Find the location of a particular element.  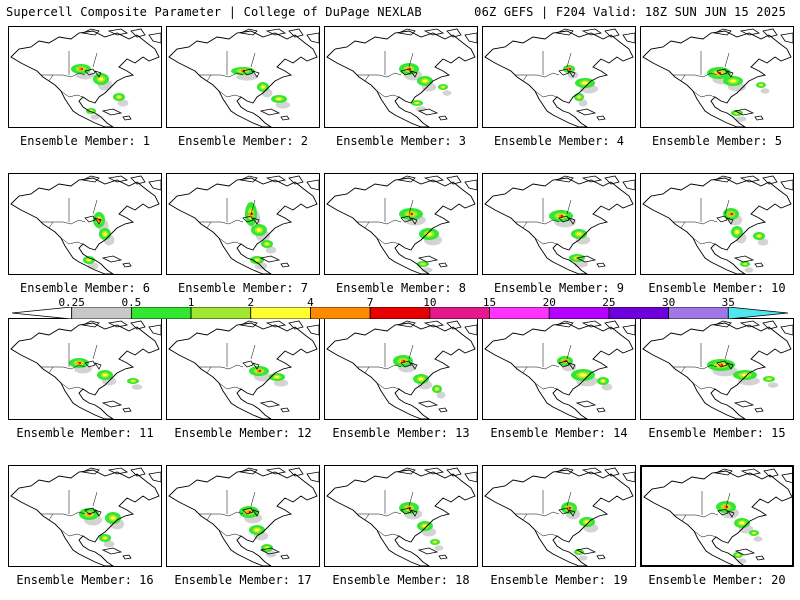

colorbar-tick-label: 25 is located at coordinates (609, 302).